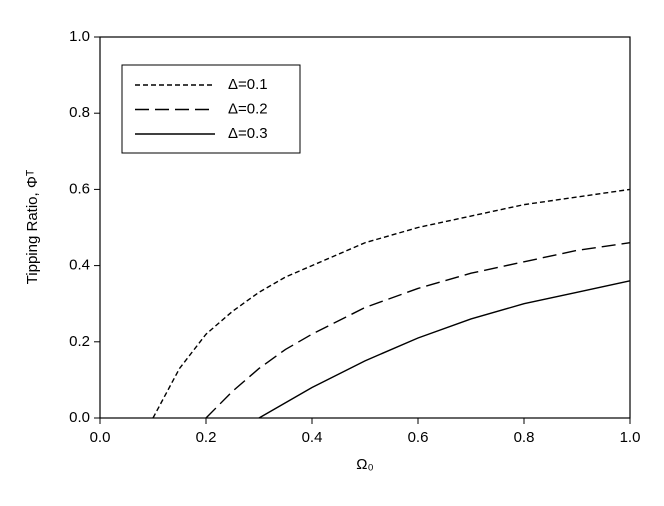  Describe the element at coordinates (79, 265) in the screenshot. I see `y-tick-label: 0.4` at that location.